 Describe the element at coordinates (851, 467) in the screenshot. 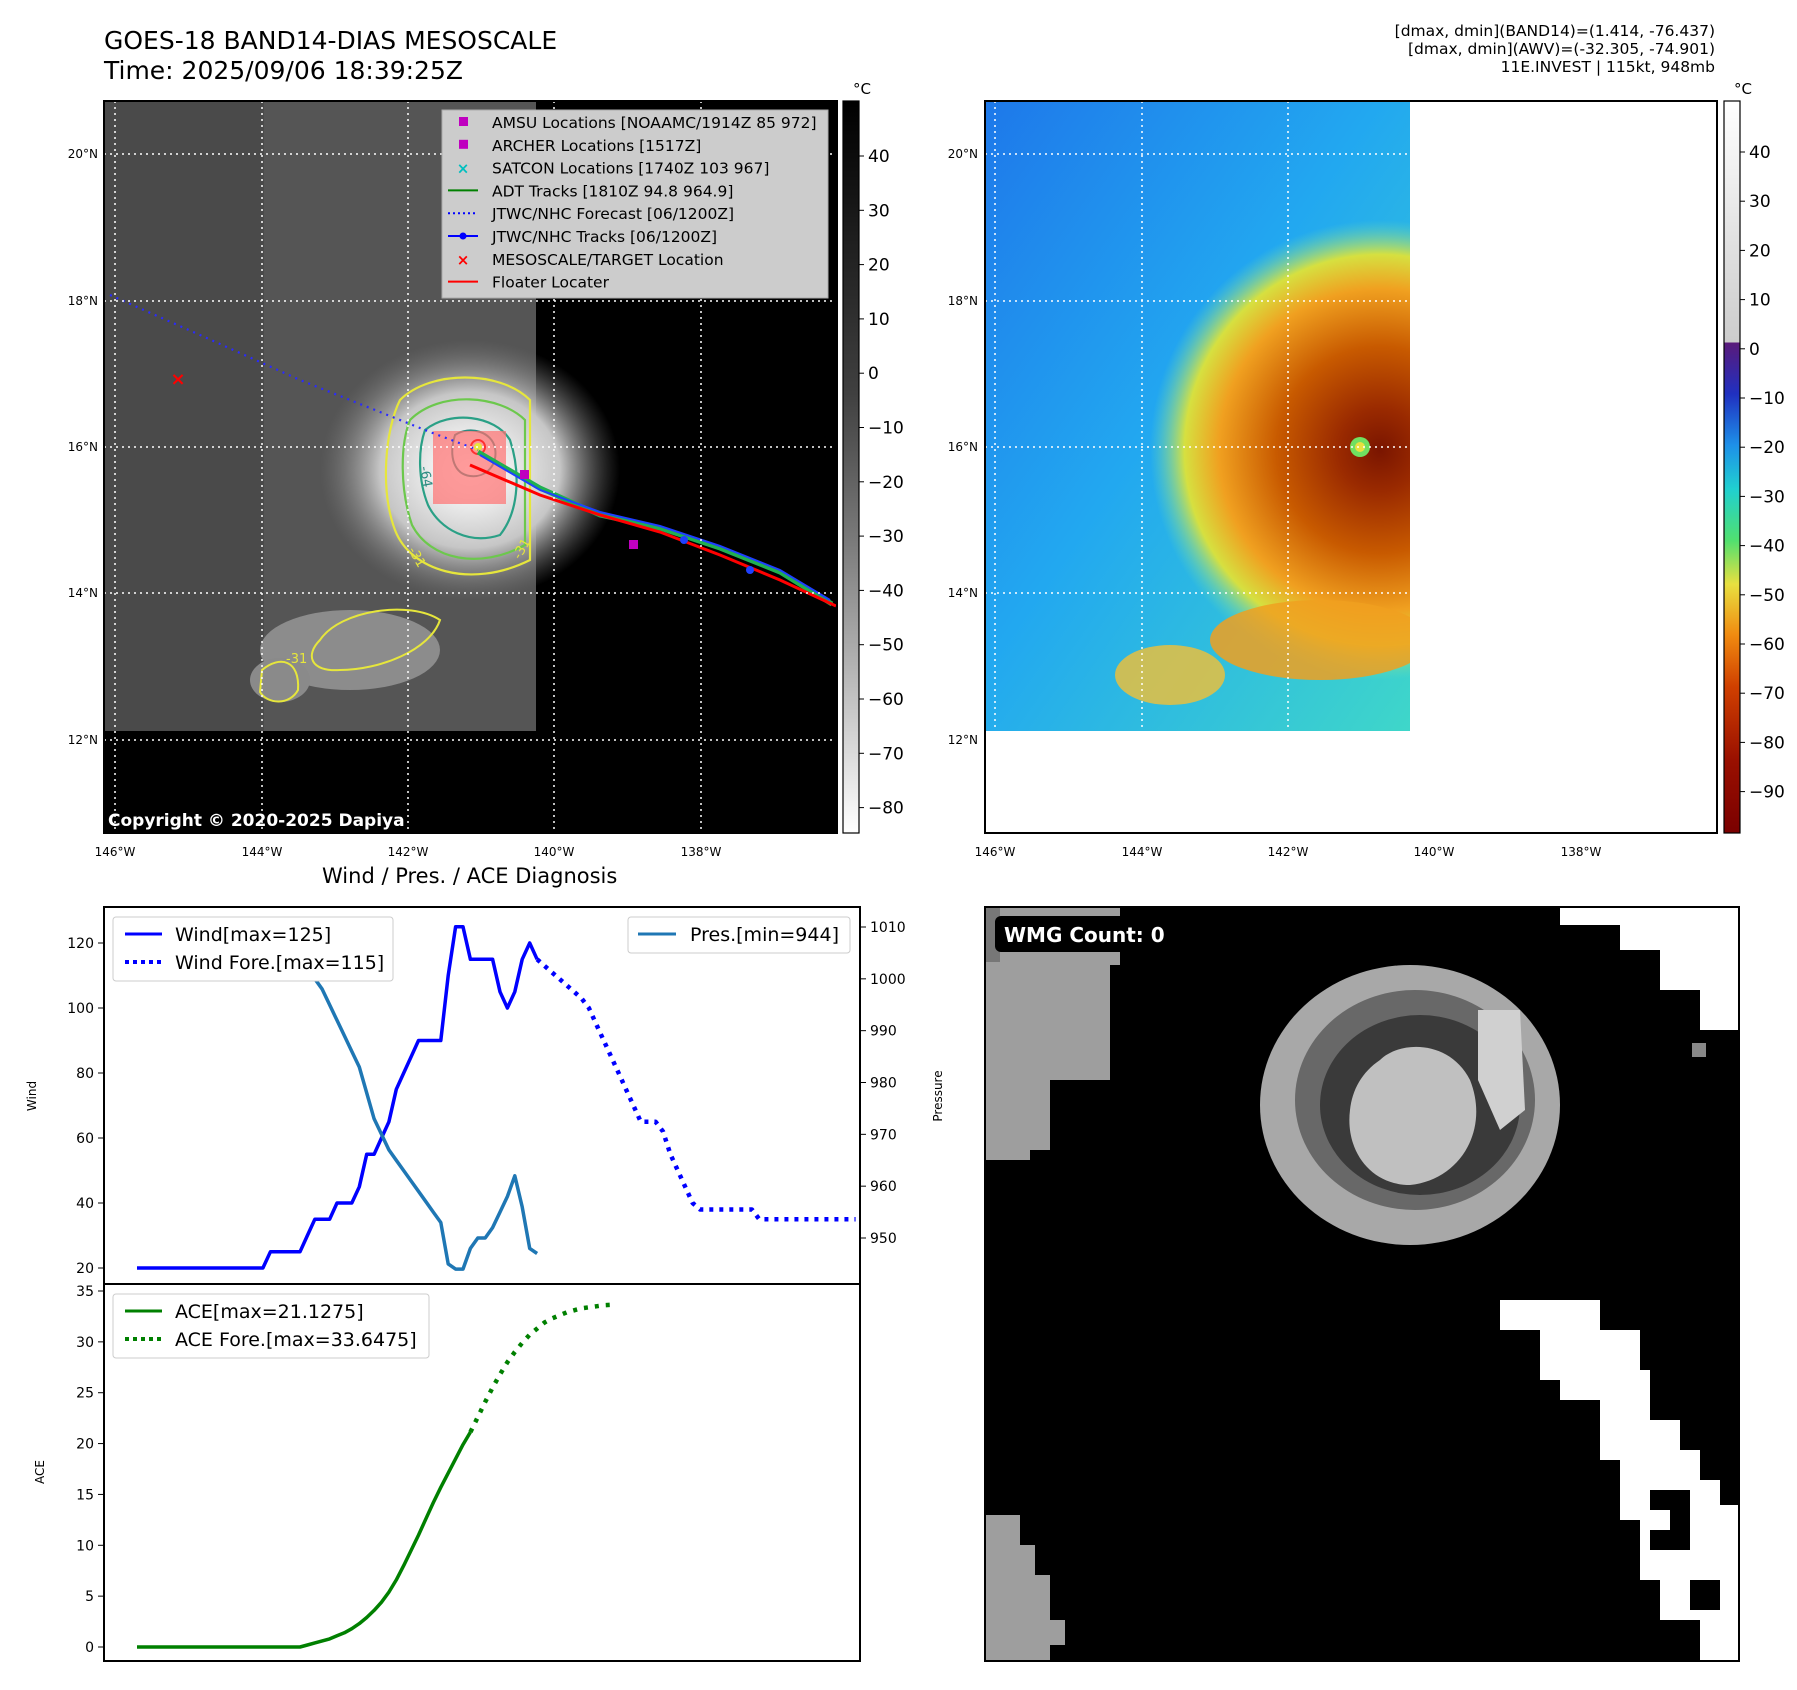

I see `gray-cbar-rect` at that location.